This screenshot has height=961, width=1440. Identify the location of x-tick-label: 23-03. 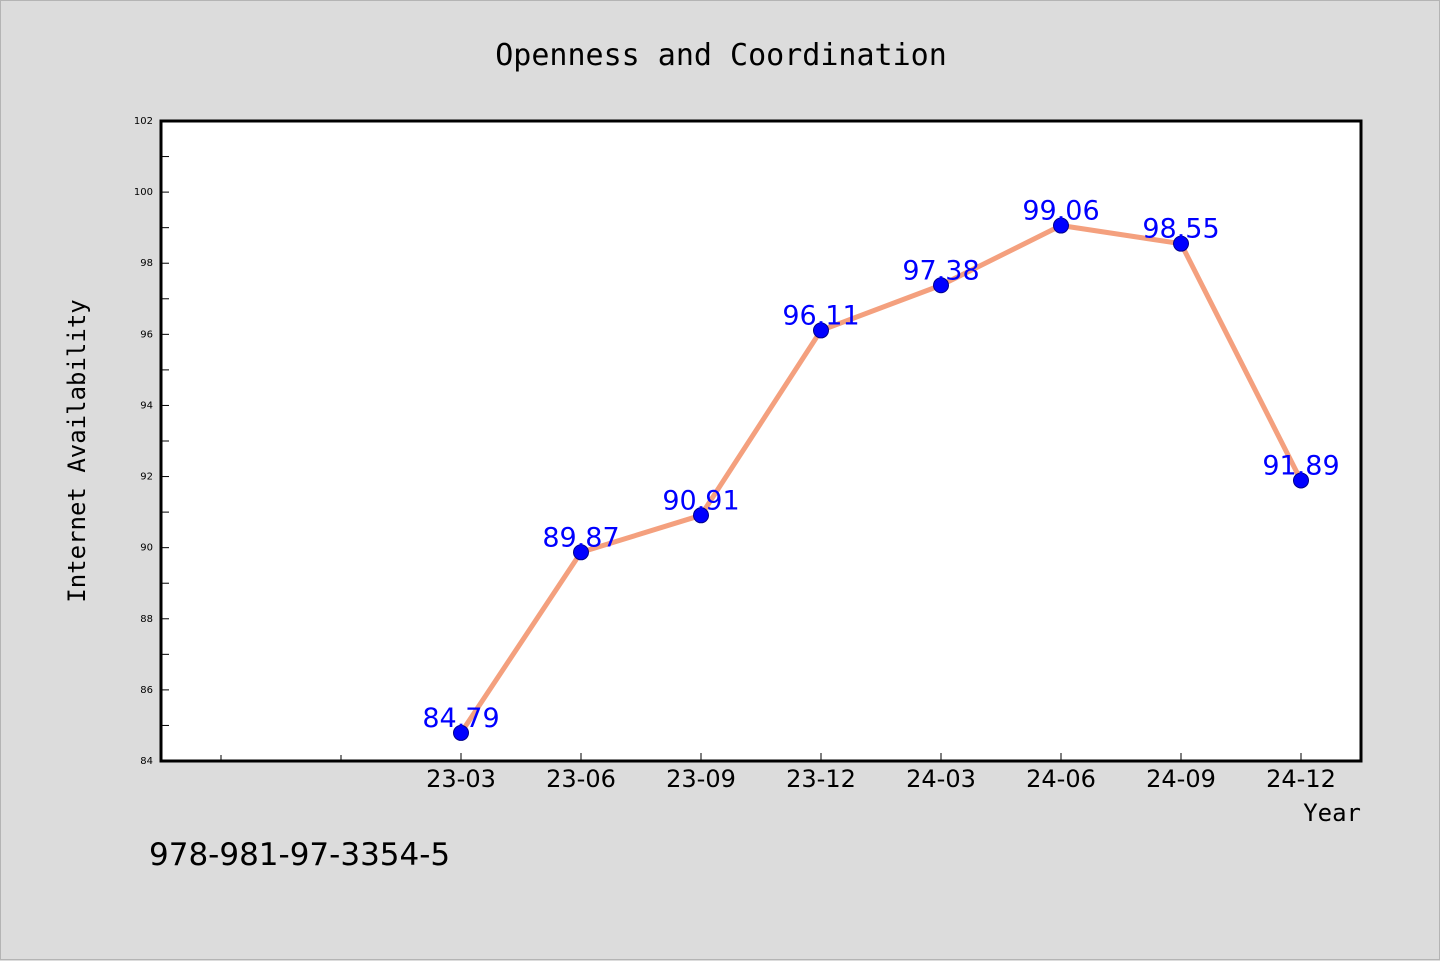
(461, 779).